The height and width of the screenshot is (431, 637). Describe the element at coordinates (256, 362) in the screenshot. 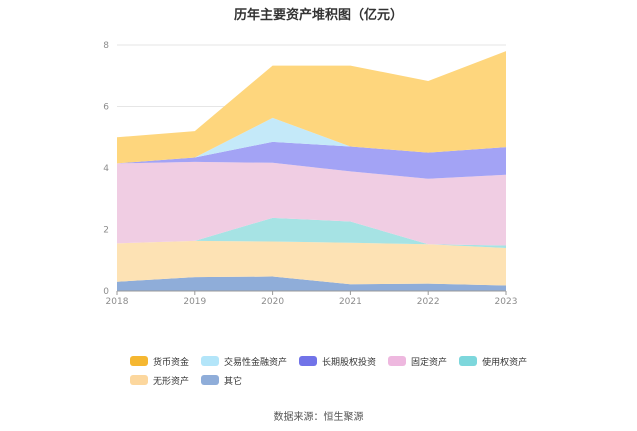

I see `legend-label: 交易性金融资产` at that location.